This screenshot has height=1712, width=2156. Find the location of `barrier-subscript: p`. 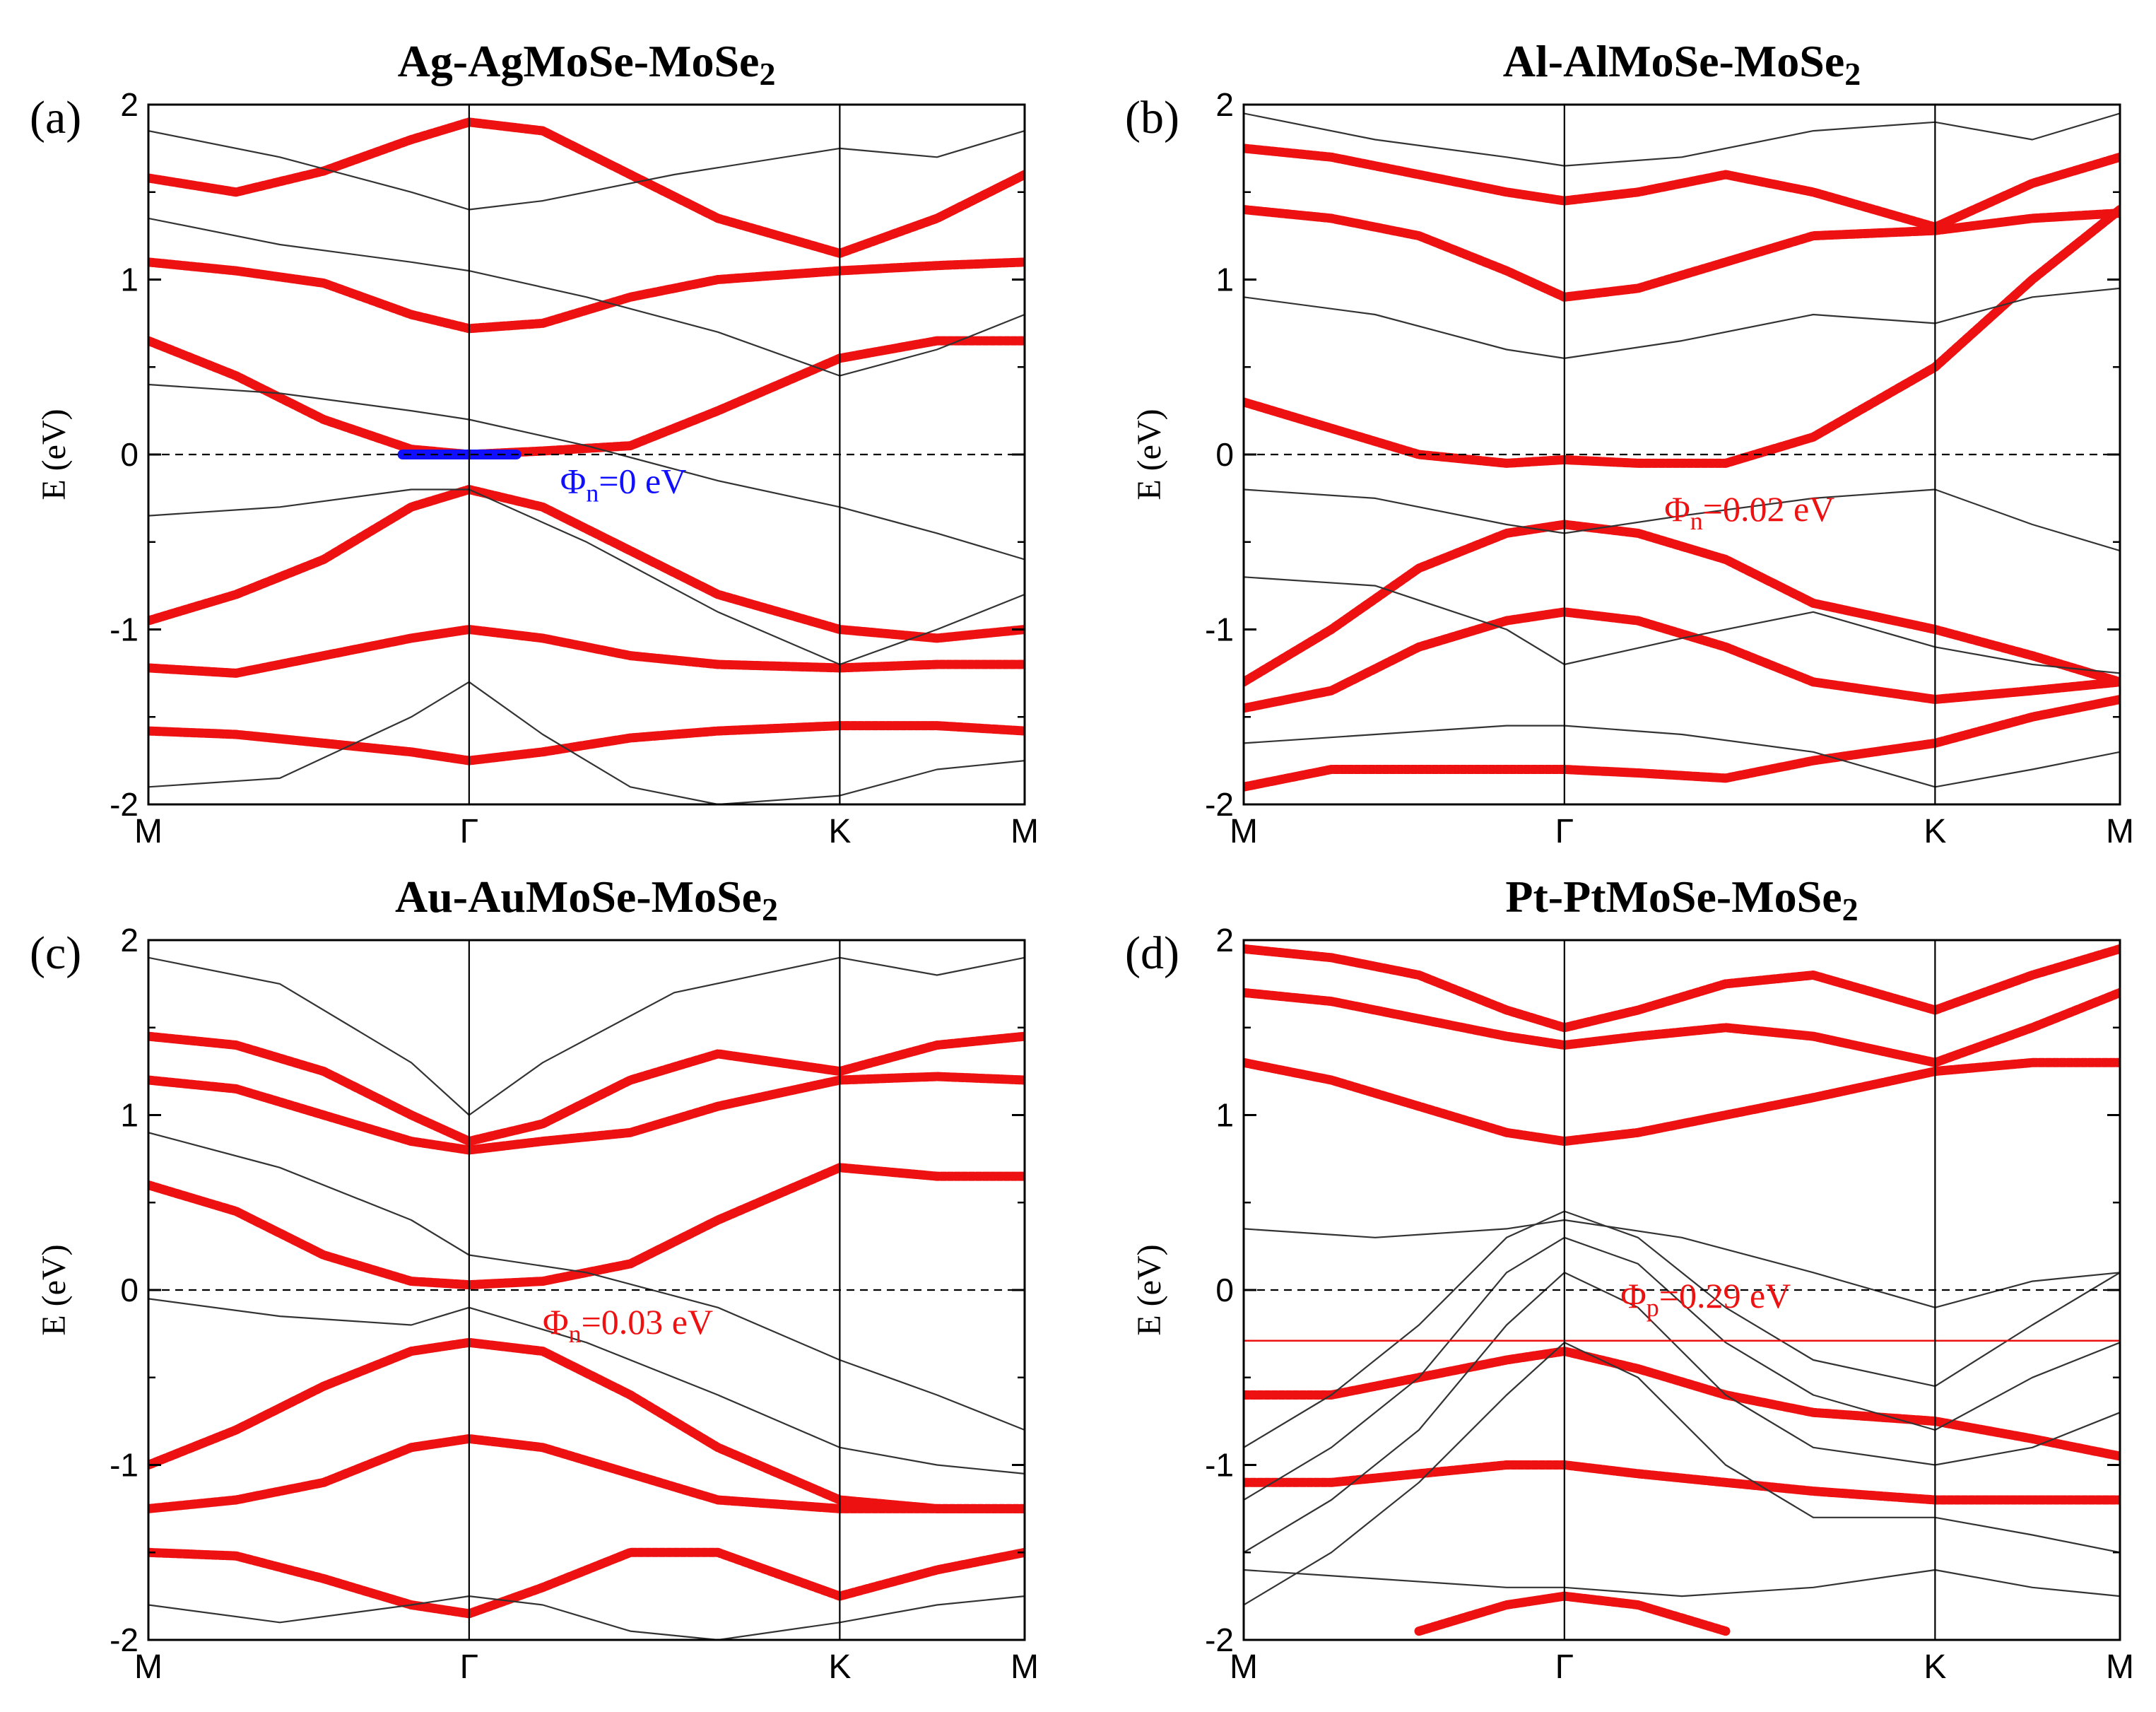

barrier-subscript: p is located at coordinates (1653, 1308).